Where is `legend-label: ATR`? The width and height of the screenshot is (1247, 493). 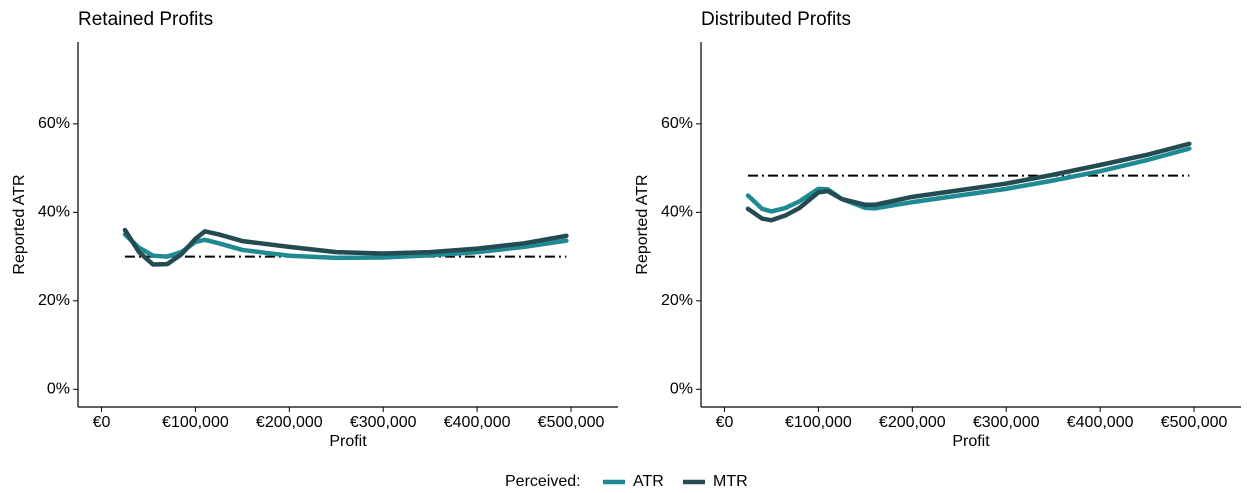 legend-label: ATR is located at coordinates (648, 481).